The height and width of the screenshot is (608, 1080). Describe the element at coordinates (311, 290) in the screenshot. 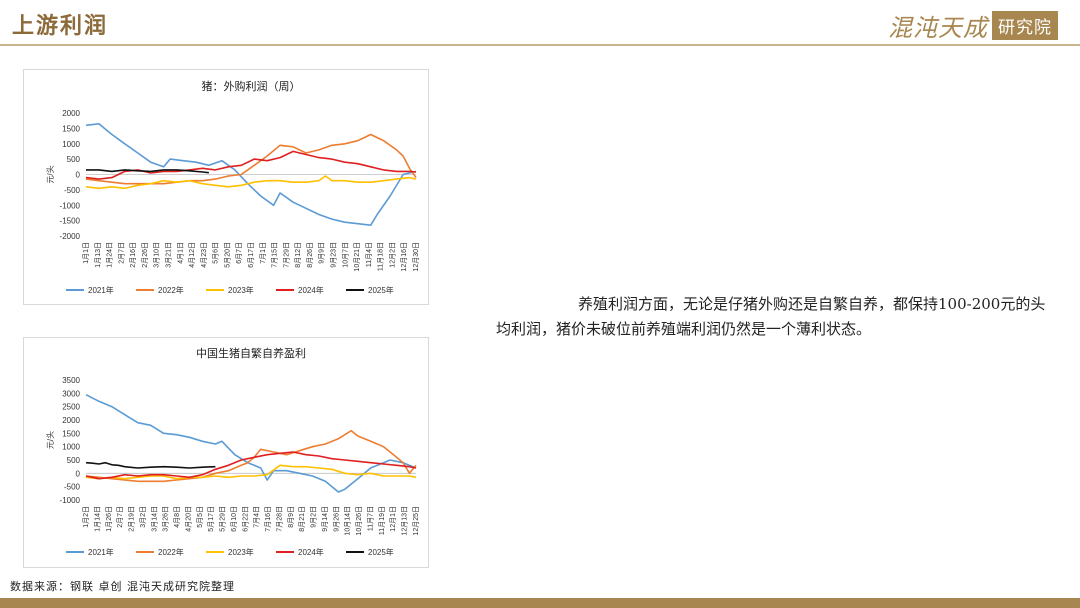

I see `legend-label-2024年: 2024年` at that location.